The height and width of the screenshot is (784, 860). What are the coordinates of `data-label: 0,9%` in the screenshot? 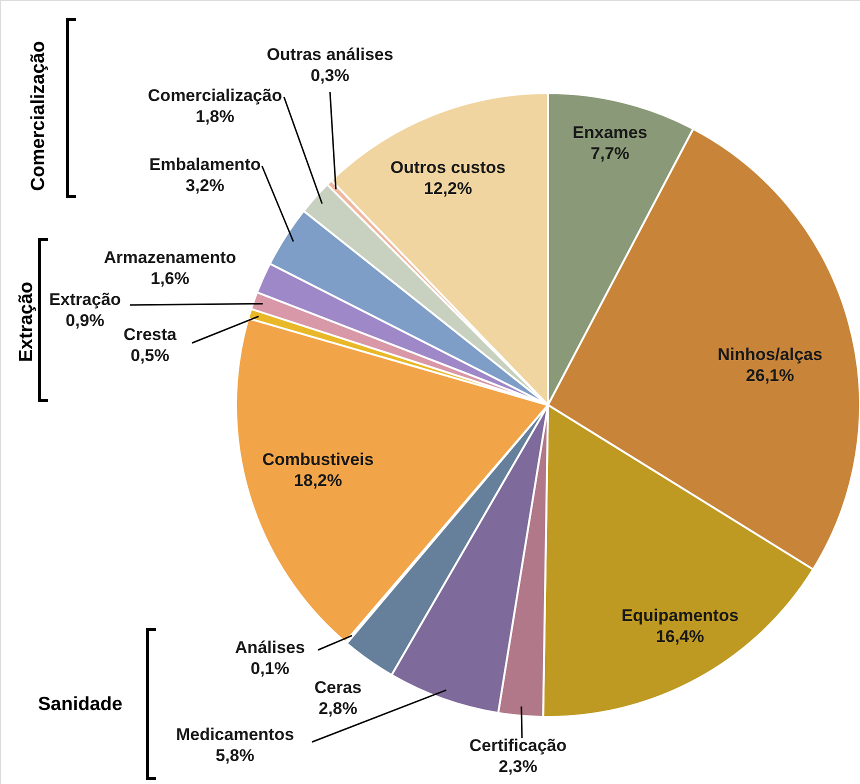 It's located at (85, 320).